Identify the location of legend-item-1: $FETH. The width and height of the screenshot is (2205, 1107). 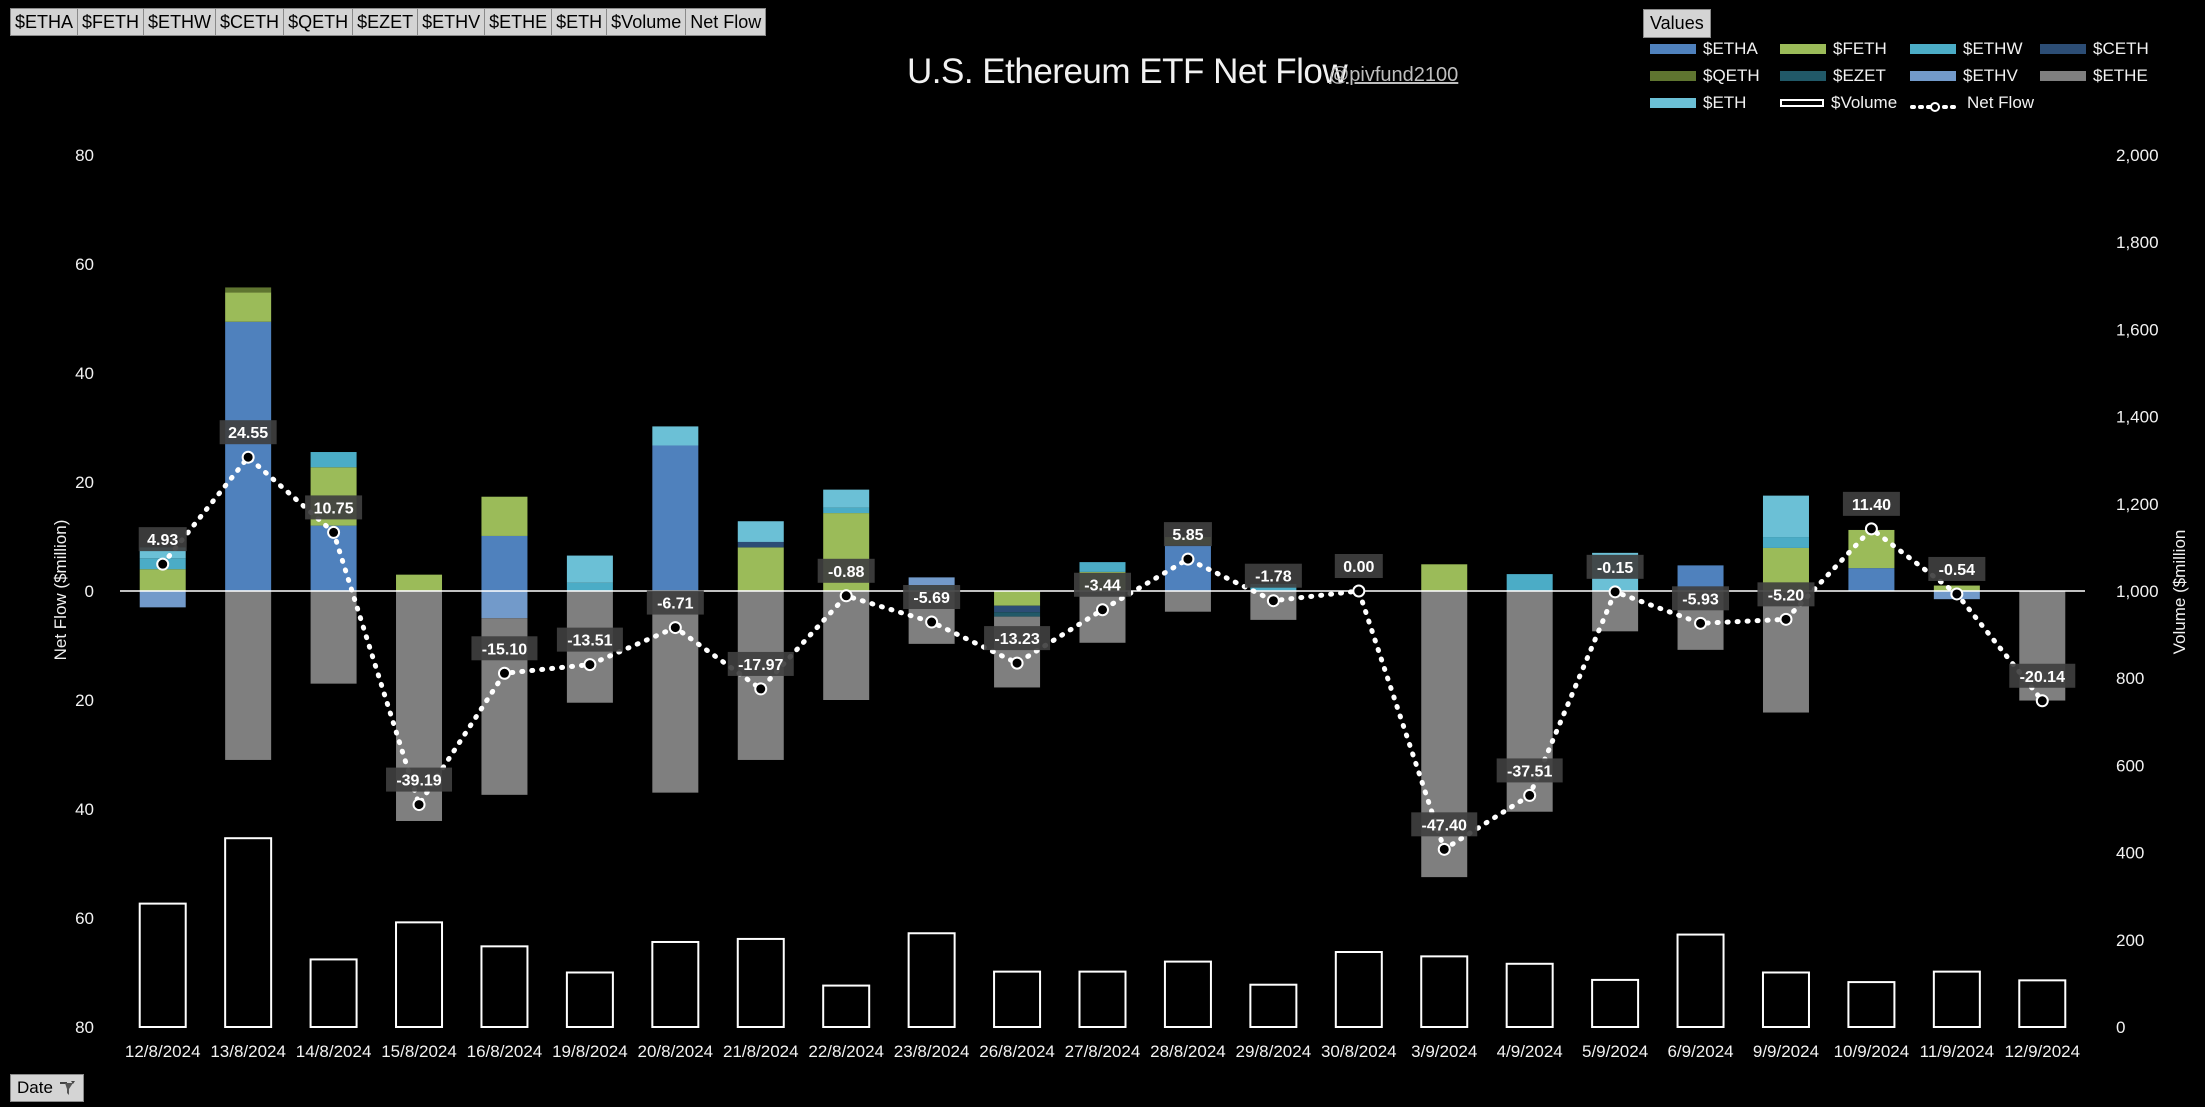
(1845, 48).